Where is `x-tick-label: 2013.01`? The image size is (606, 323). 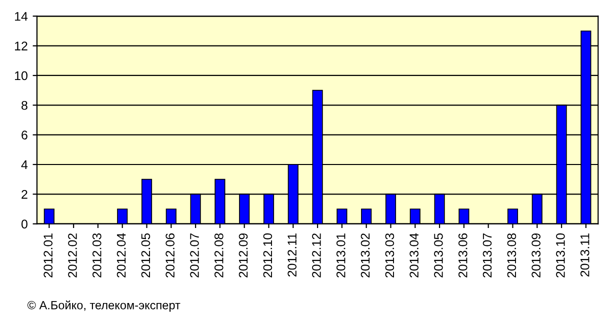
x-tick-label: 2013.01 is located at coordinates (341, 255).